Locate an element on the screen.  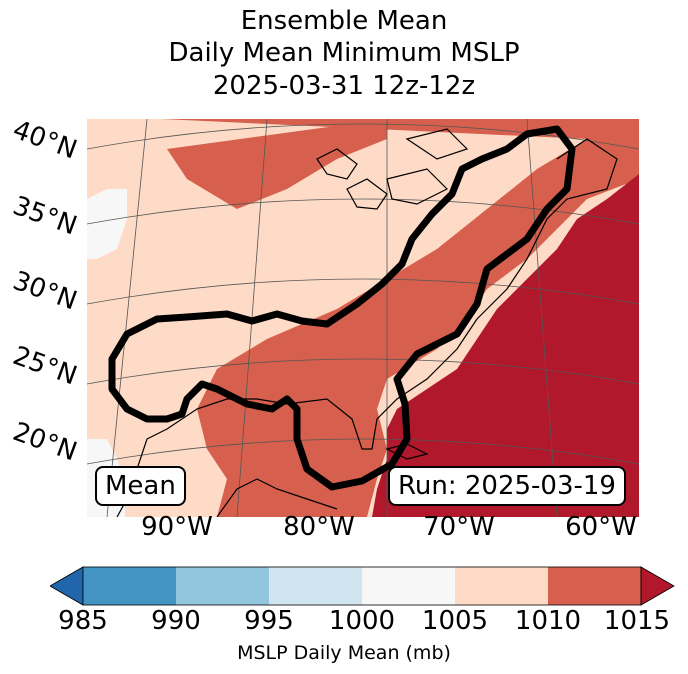
cb-tick-1000: 1000 is located at coordinates (362, 621).